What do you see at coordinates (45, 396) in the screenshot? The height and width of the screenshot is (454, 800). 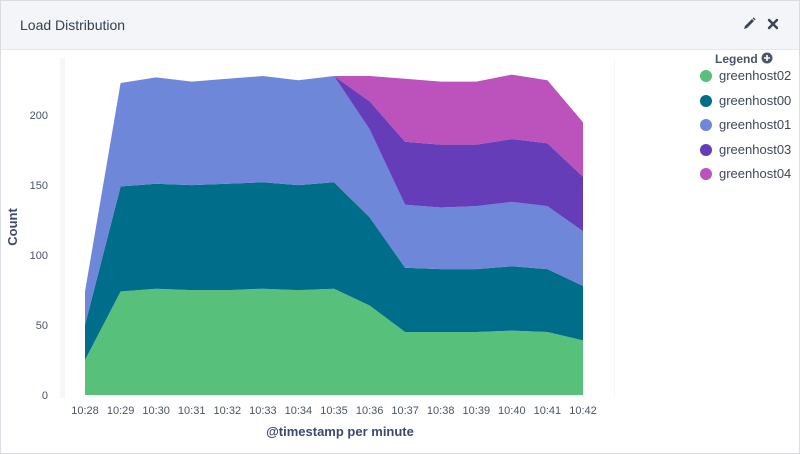 I see `y-tick-label: 0` at bounding box center [45, 396].